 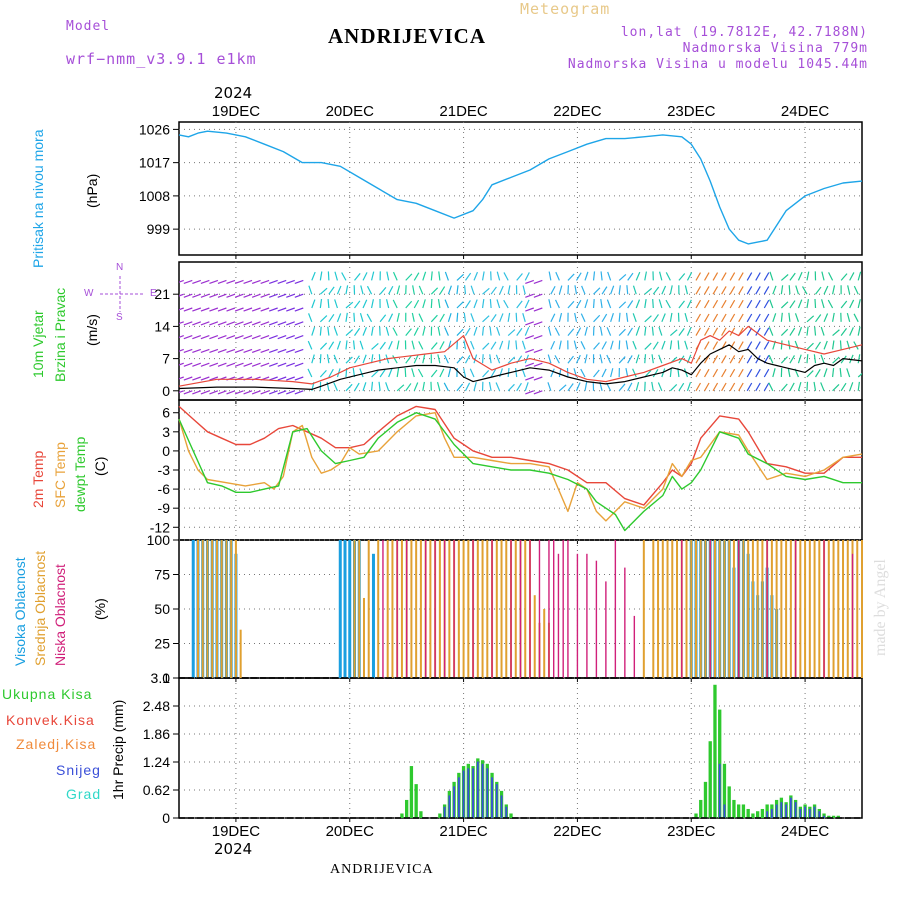 I want to click on y-tick-label: 14, so click(x=162, y=326).